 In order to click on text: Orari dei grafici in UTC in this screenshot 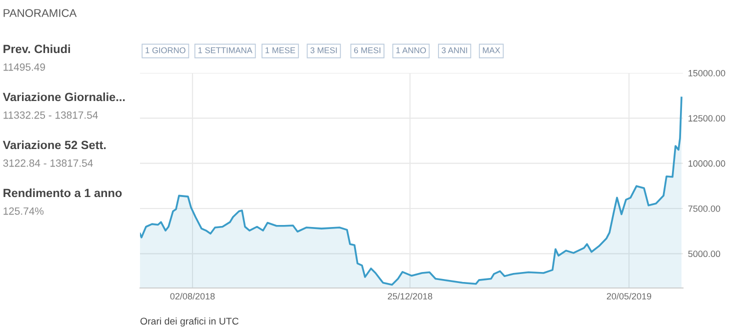, I will do `click(189, 322)`.